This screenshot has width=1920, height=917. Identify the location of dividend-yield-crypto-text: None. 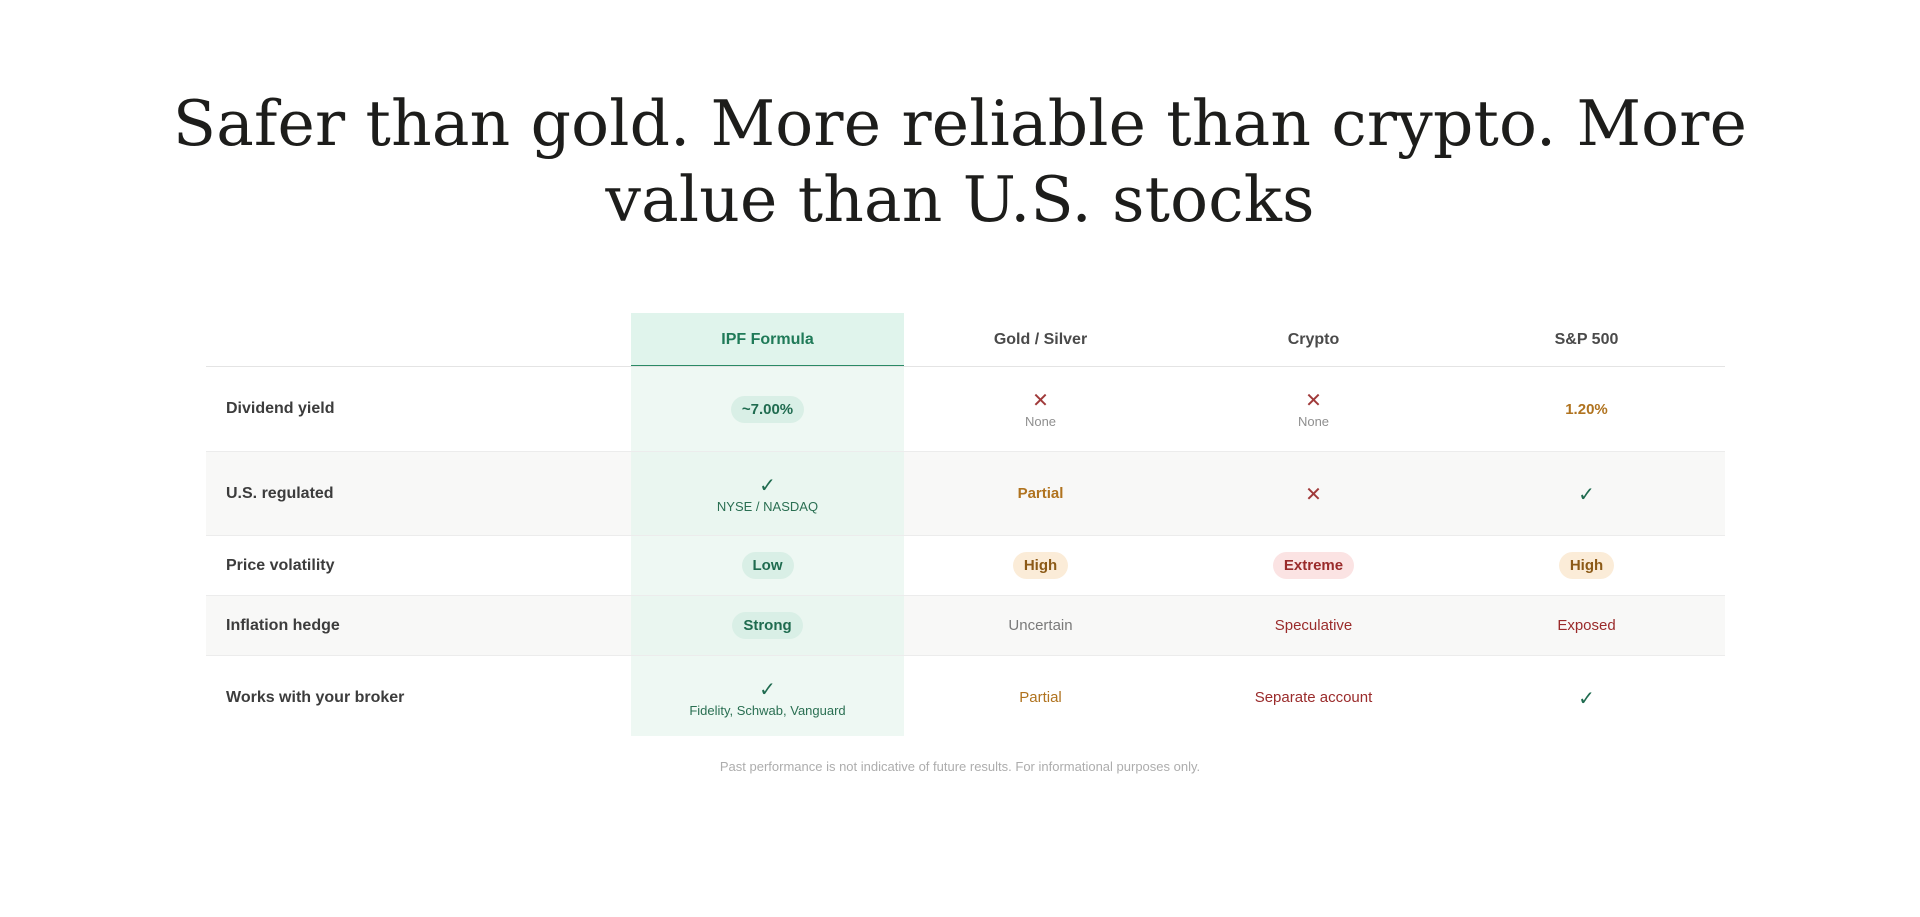
(1313, 421).